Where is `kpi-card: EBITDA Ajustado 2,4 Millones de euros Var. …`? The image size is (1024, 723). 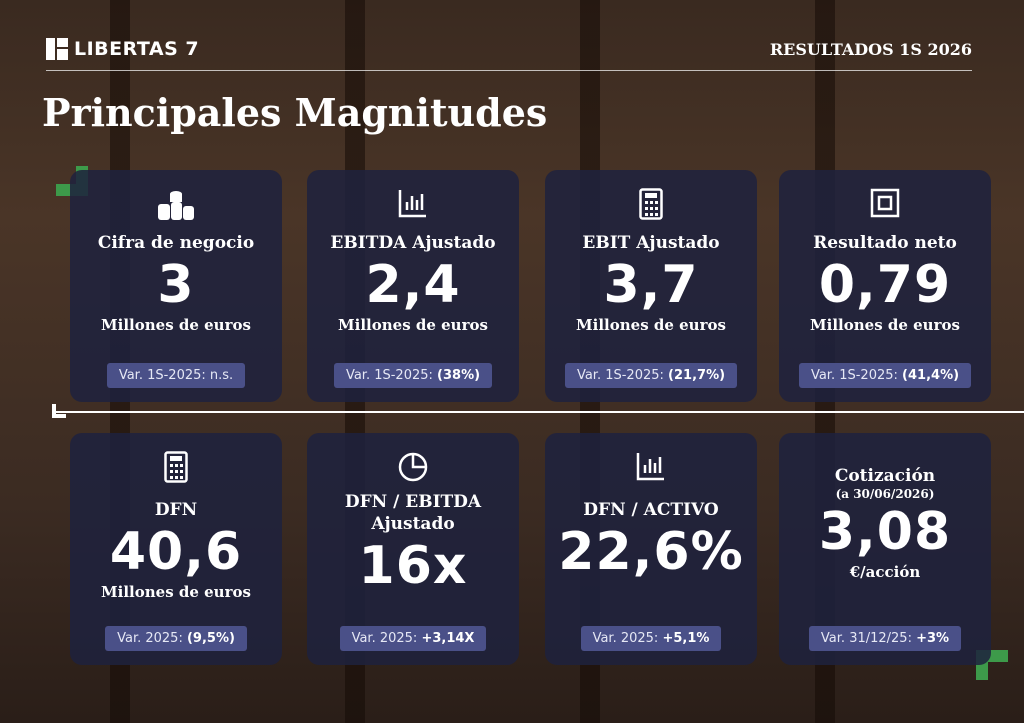 kpi-card: EBITDA Ajustado 2,4 Millones de euros Var. … is located at coordinates (413, 286).